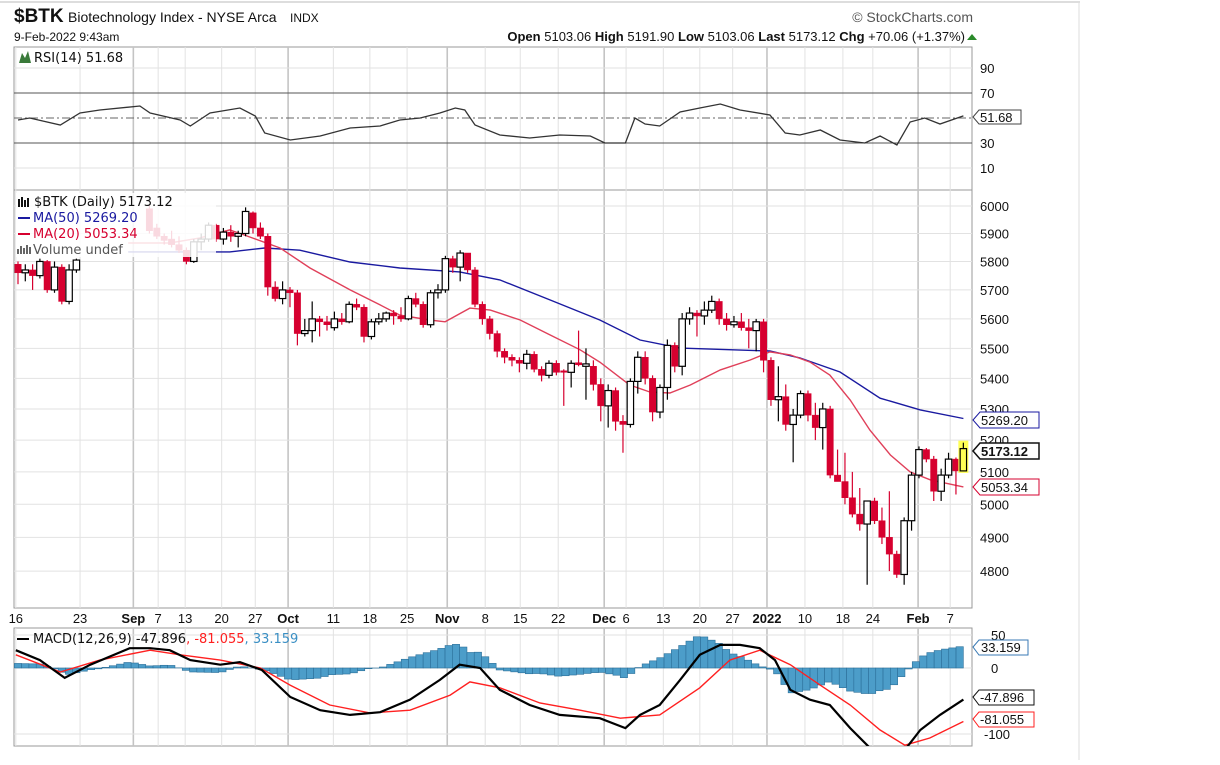  Describe the element at coordinates (912, 17) in the screenshot. I see `copyright: © StockCharts.com` at that location.